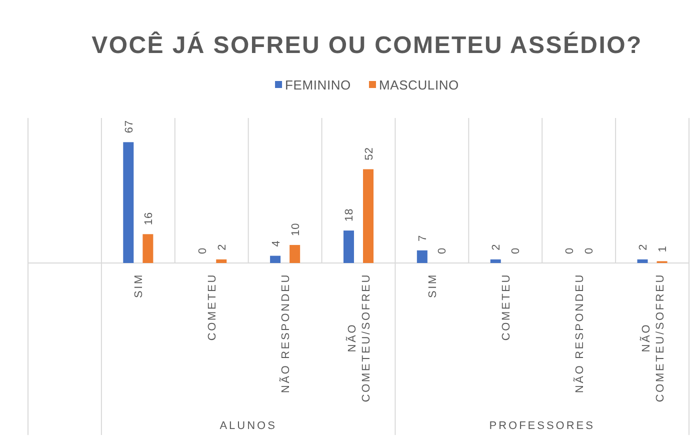 Image resolution: width=698 pixels, height=439 pixels. Describe the element at coordinates (296, 229) in the screenshot. I see `data-label: 10` at that location.